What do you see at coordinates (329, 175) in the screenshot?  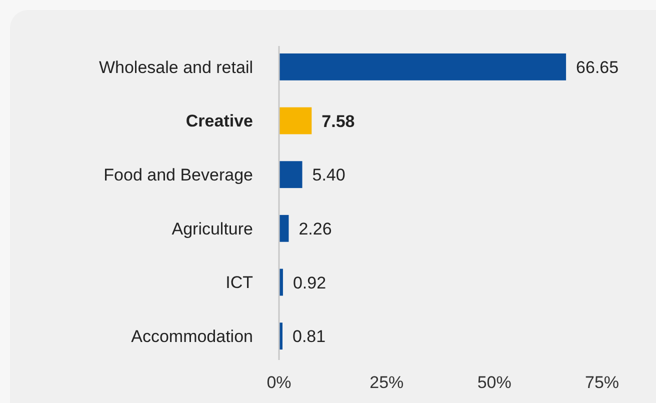 I see `data-label: 5.40` at bounding box center [329, 175].